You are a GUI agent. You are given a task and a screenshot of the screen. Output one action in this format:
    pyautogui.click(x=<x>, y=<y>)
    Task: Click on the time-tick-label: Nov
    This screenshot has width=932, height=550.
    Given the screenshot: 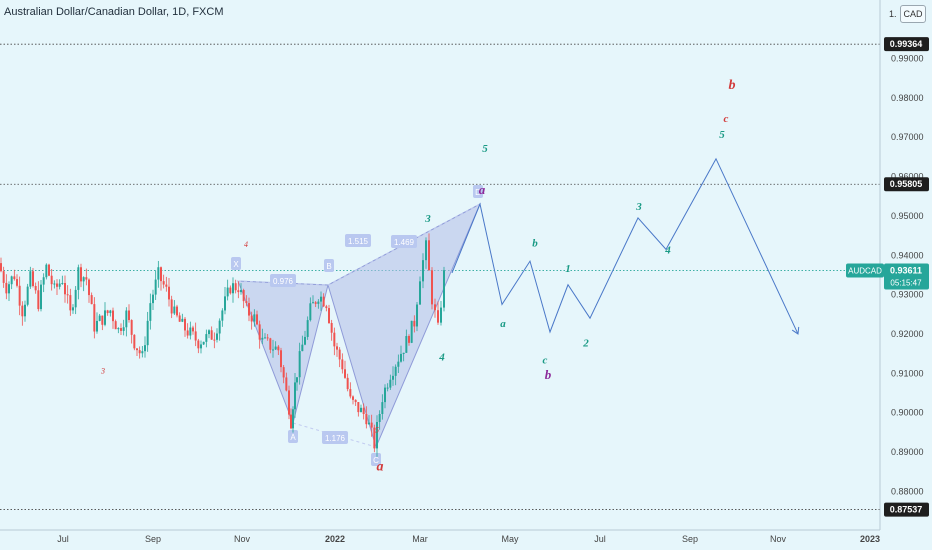 What is the action you would take?
    pyautogui.click(x=778, y=539)
    